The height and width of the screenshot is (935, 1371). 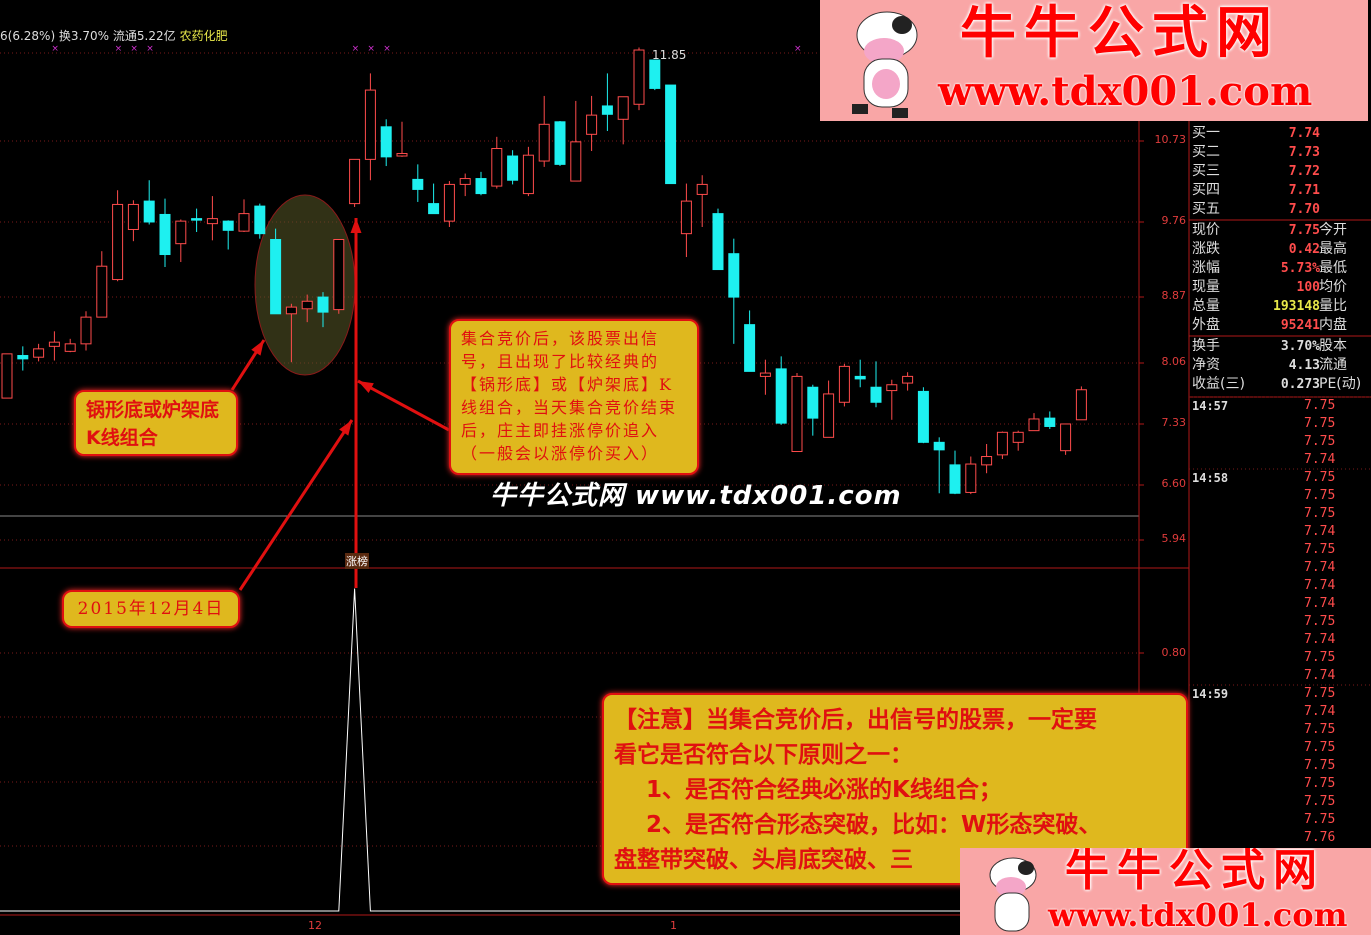 I want to click on quote-label: 涨幅, so click(x=1206, y=268).